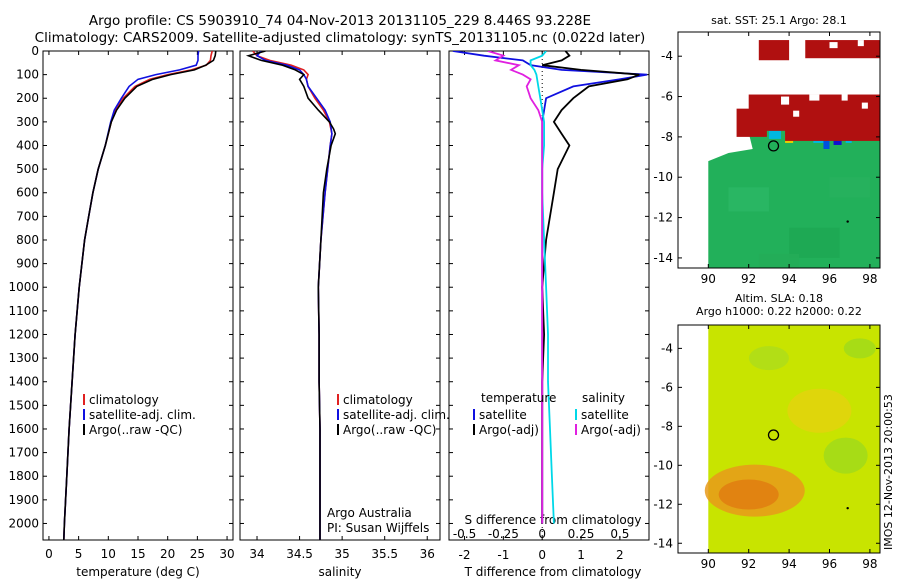 Image resolution: width=900 pixels, height=580 pixels. I want to click on depth-tick-label: 100, so click(27, 75).